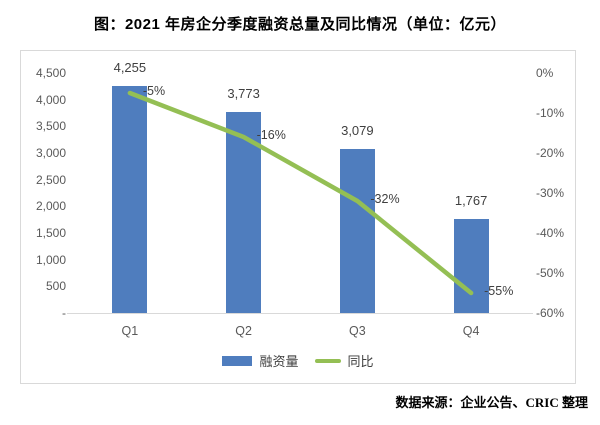 Image resolution: width=600 pixels, height=425 pixels. Describe the element at coordinates (471, 331) in the screenshot. I see `x-axis-label-Q4: Q4` at that location.